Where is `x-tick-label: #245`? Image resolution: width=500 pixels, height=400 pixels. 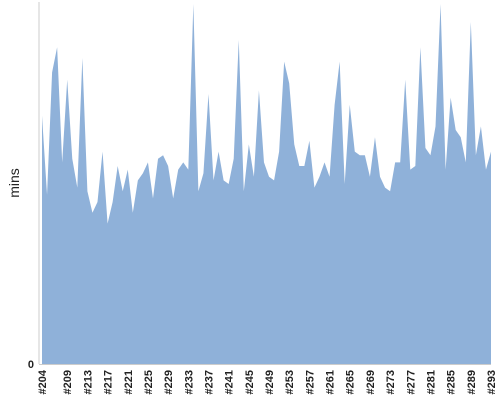
x-tick-label: #245 is located at coordinates (250, 382).